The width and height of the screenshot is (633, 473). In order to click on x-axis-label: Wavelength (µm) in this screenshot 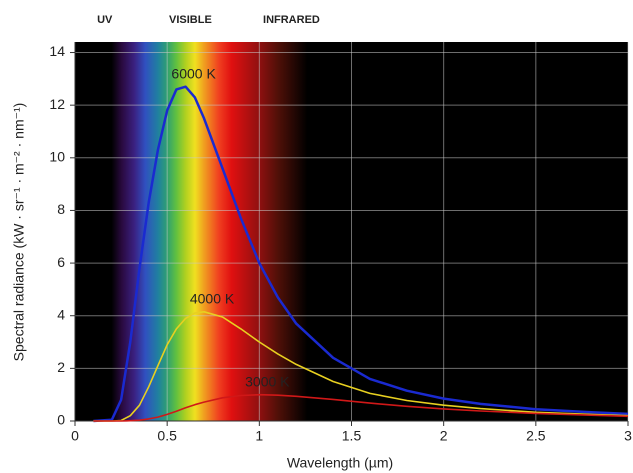, I will do `click(340, 463)`.